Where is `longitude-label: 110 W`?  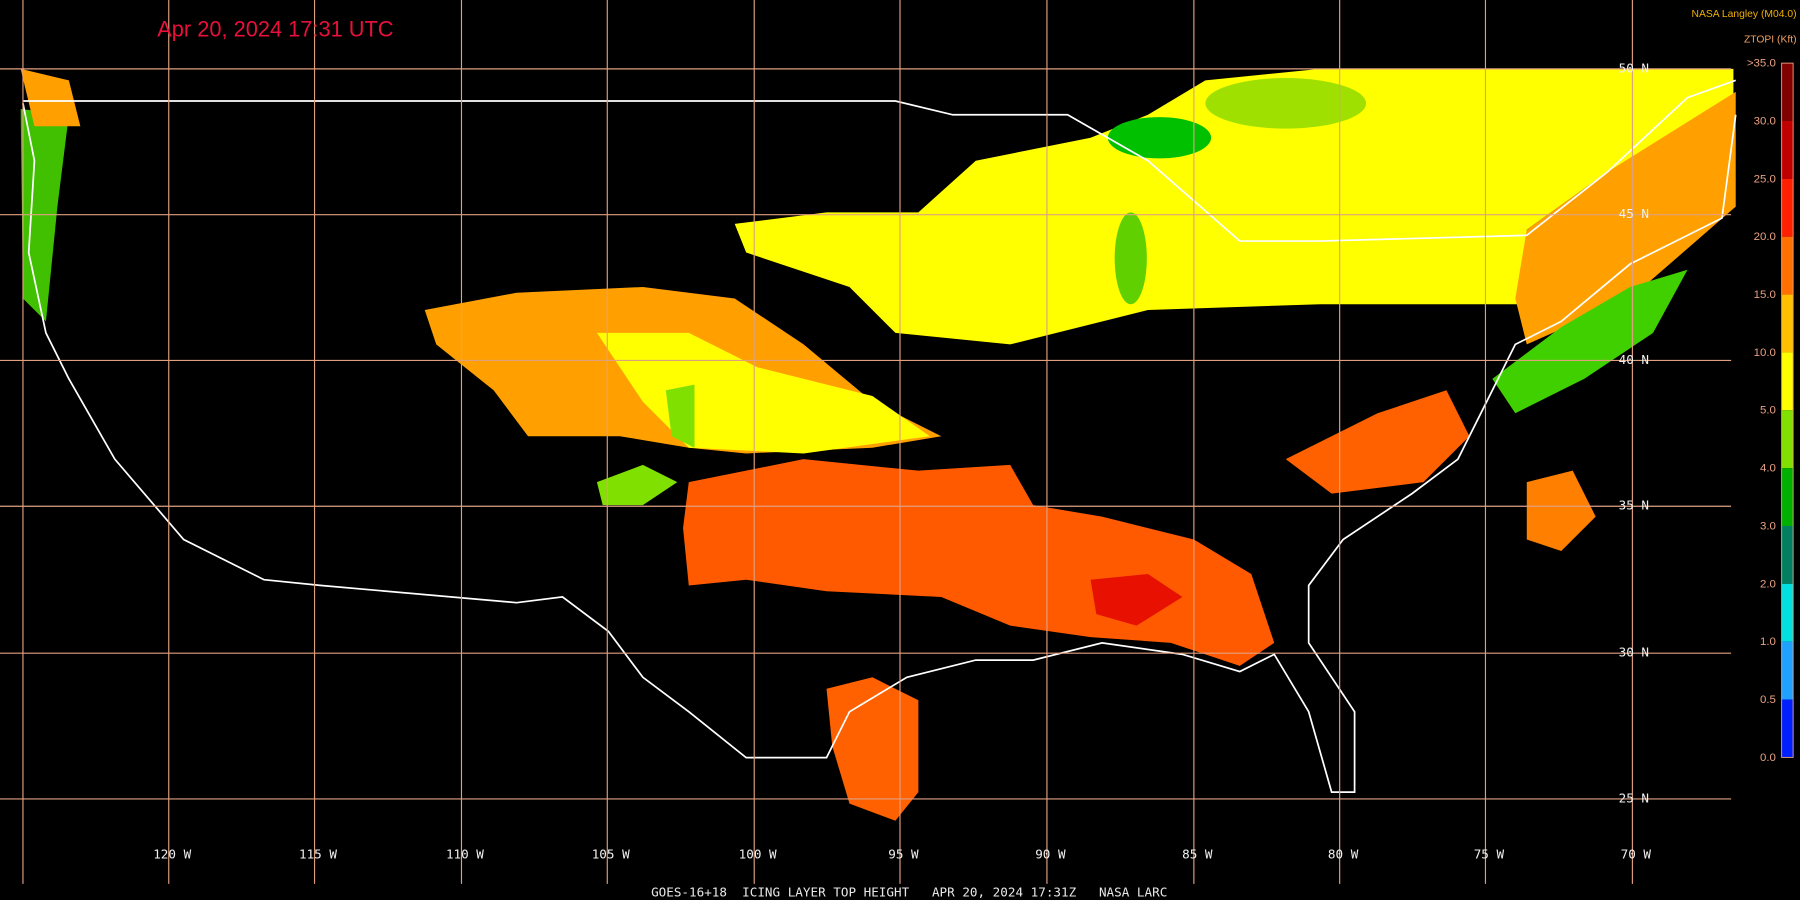 longitude-label: 110 W is located at coordinates (465, 854).